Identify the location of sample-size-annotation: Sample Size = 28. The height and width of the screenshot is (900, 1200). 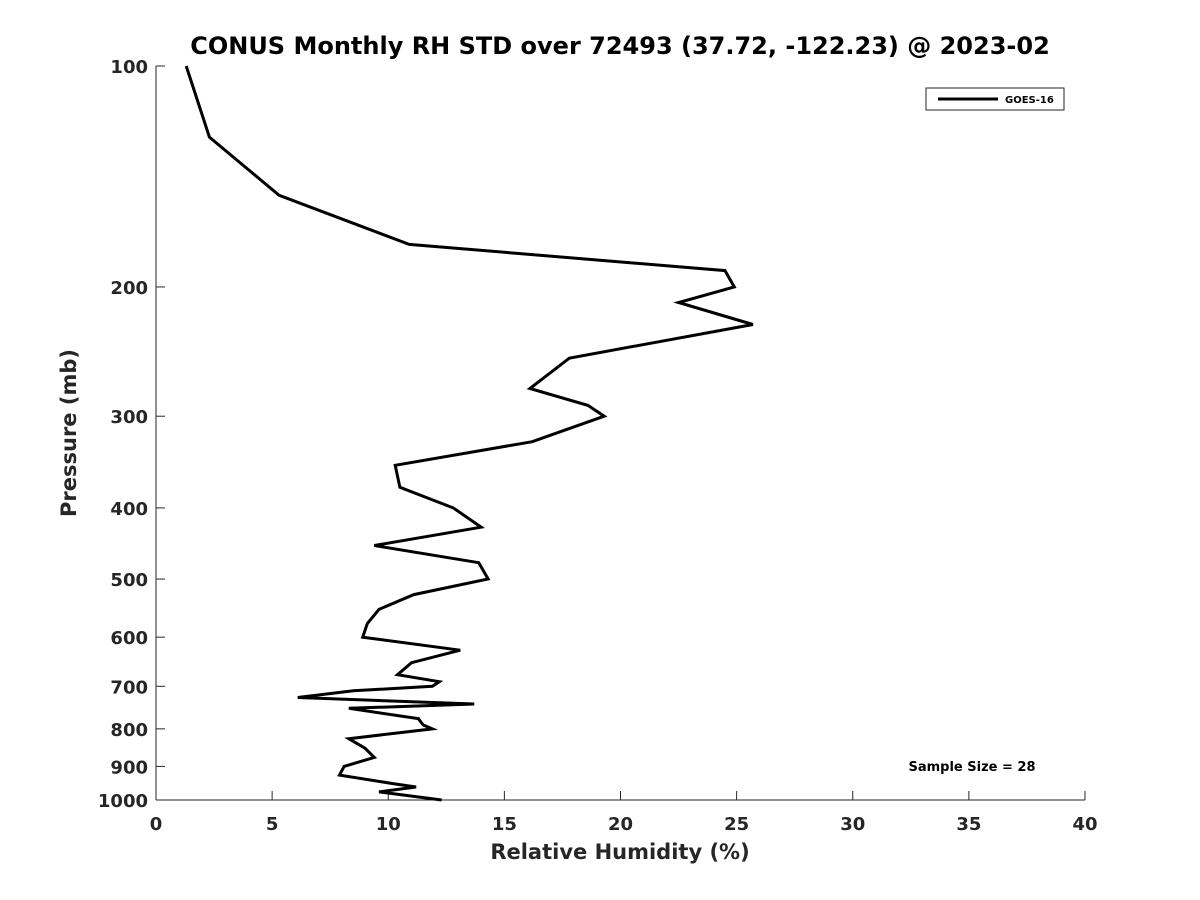
(971, 767).